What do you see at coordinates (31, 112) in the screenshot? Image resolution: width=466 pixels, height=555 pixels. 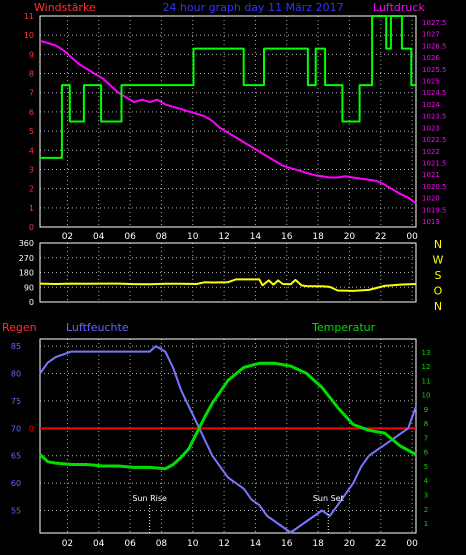 I see `wind-tick-label: 6` at bounding box center [31, 112].